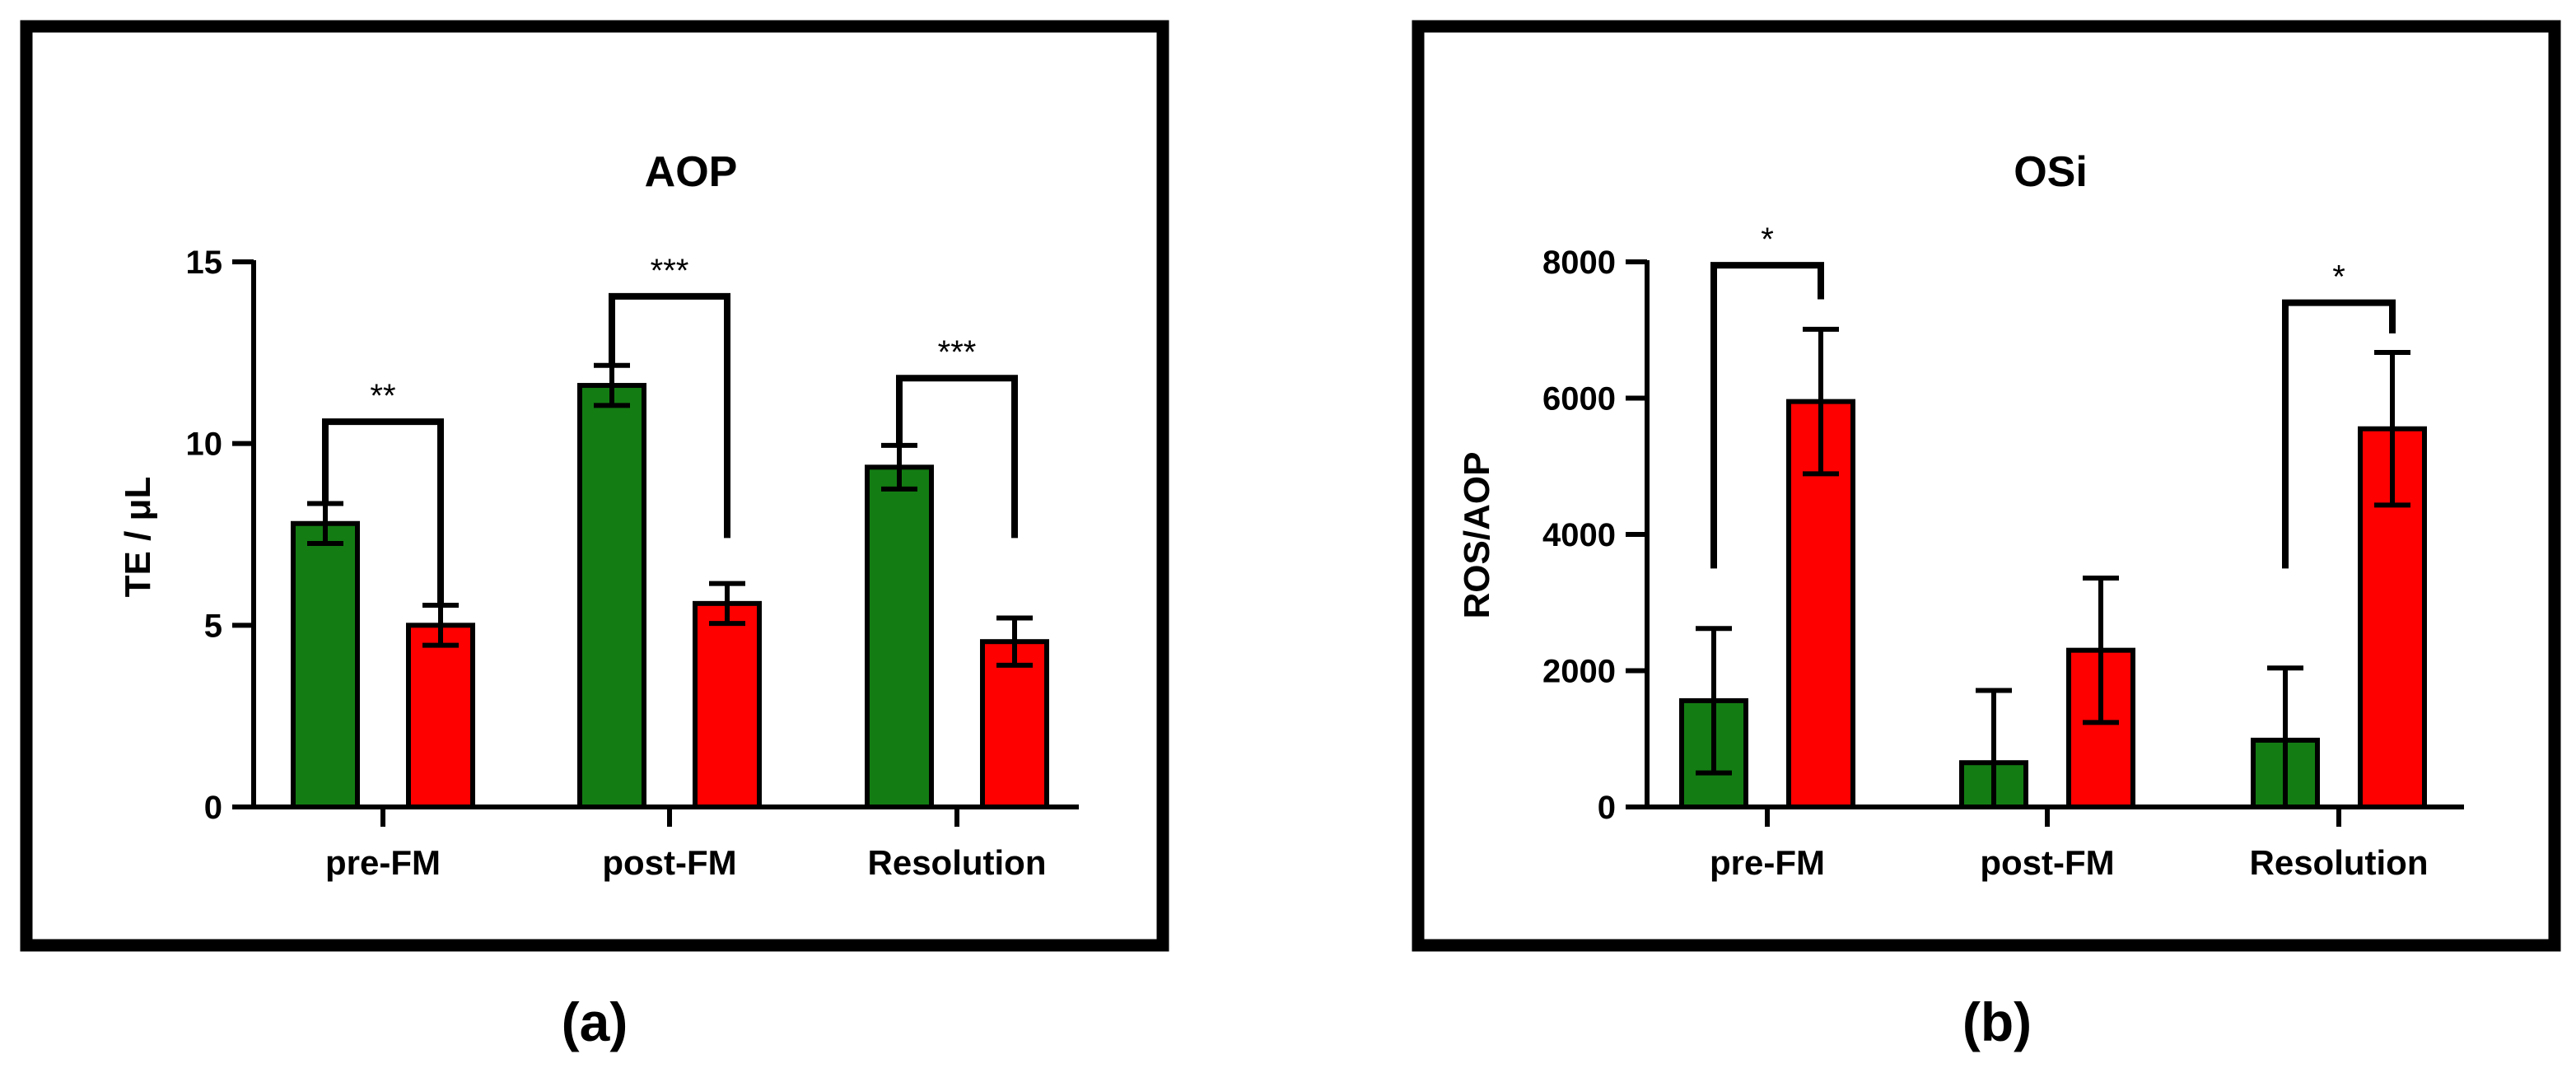 This screenshot has height=1082, width=2576. What do you see at coordinates (691, 172) in the screenshot?
I see `chart-title: AOP` at bounding box center [691, 172].